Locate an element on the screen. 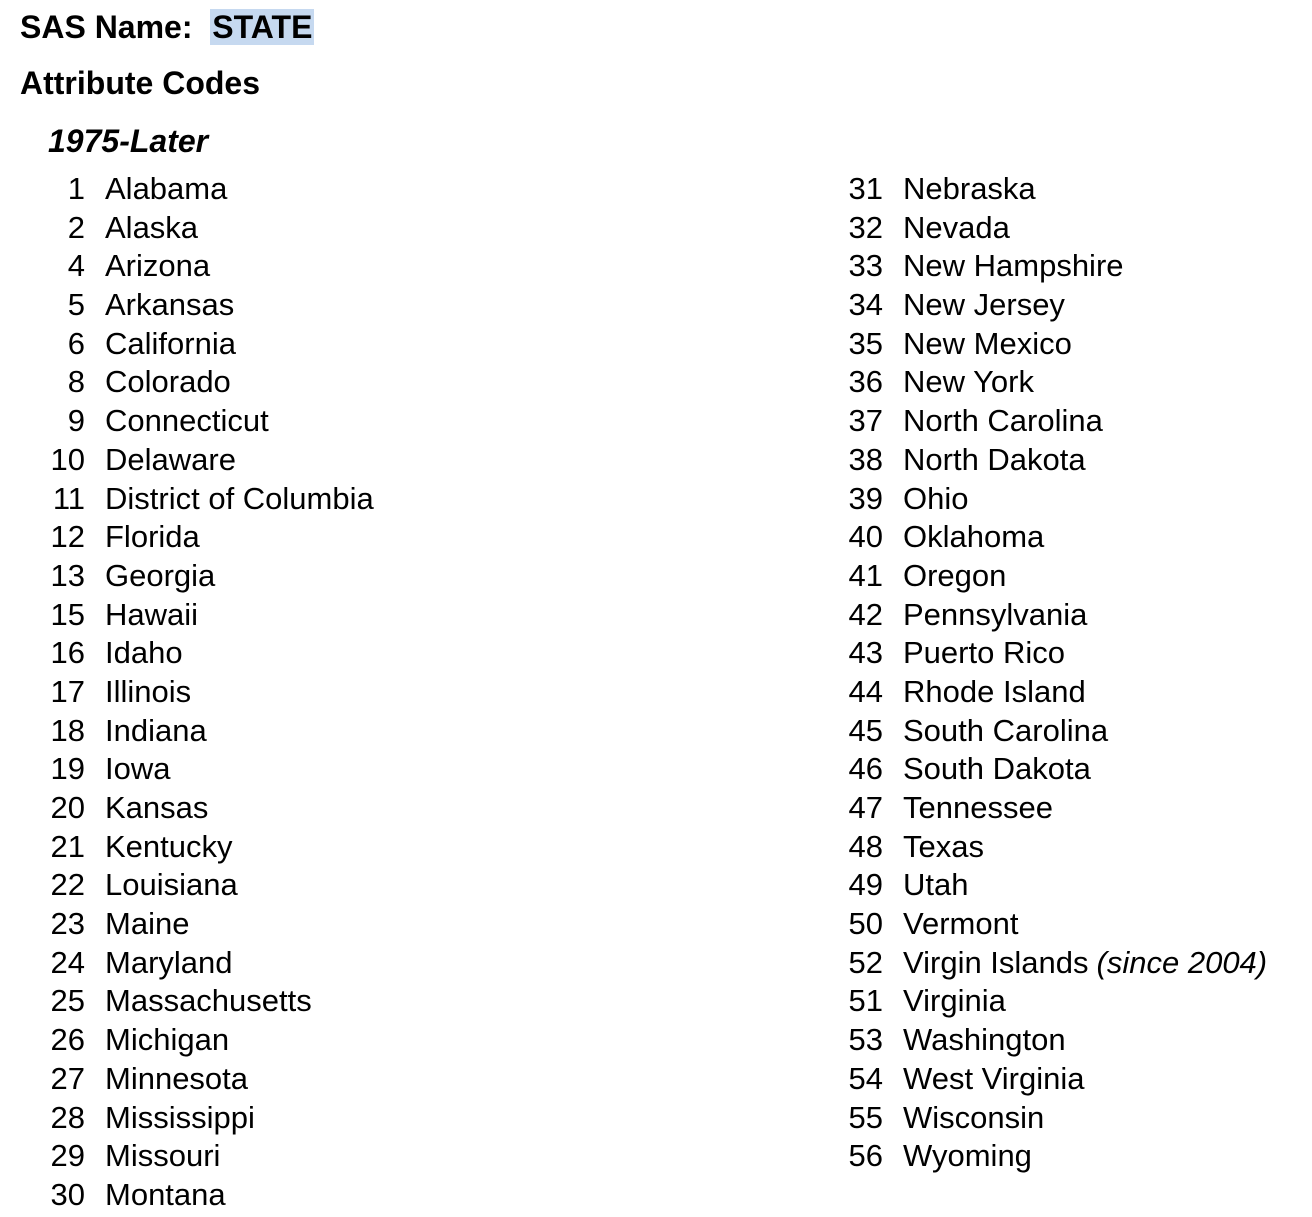  code-state-name: Minnesota is located at coordinates (177, 1078).